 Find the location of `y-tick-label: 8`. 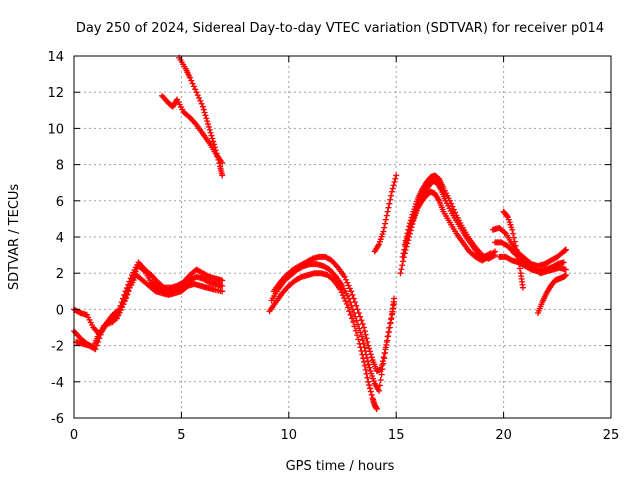

y-tick-label: 8 is located at coordinates (60, 166).